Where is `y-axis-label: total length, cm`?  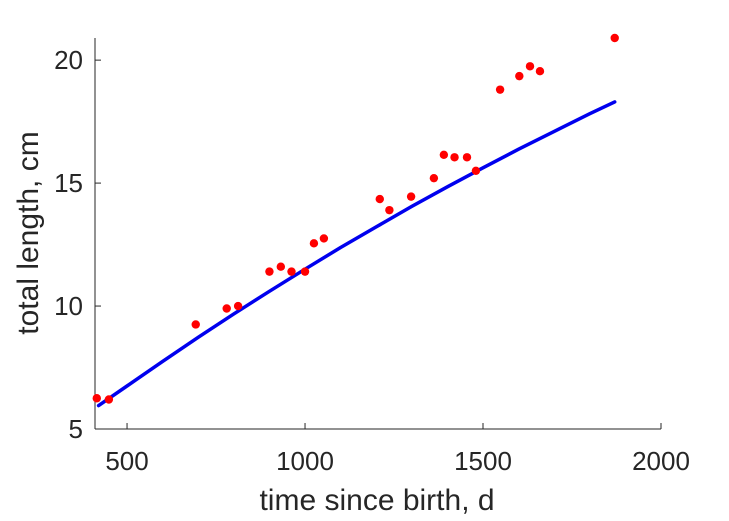 y-axis-label: total length, cm is located at coordinates (28, 232).